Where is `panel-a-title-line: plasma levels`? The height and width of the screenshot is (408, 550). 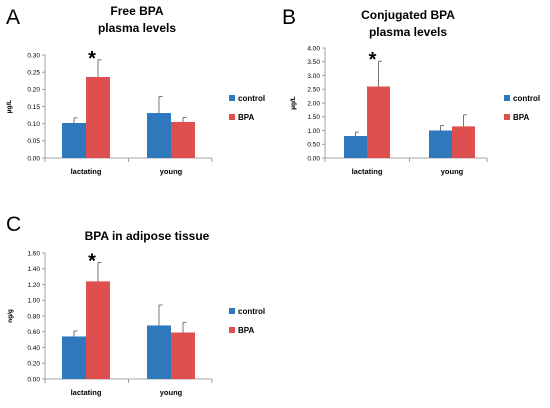 panel-a-title-line: plasma levels is located at coordinates (137, 28).